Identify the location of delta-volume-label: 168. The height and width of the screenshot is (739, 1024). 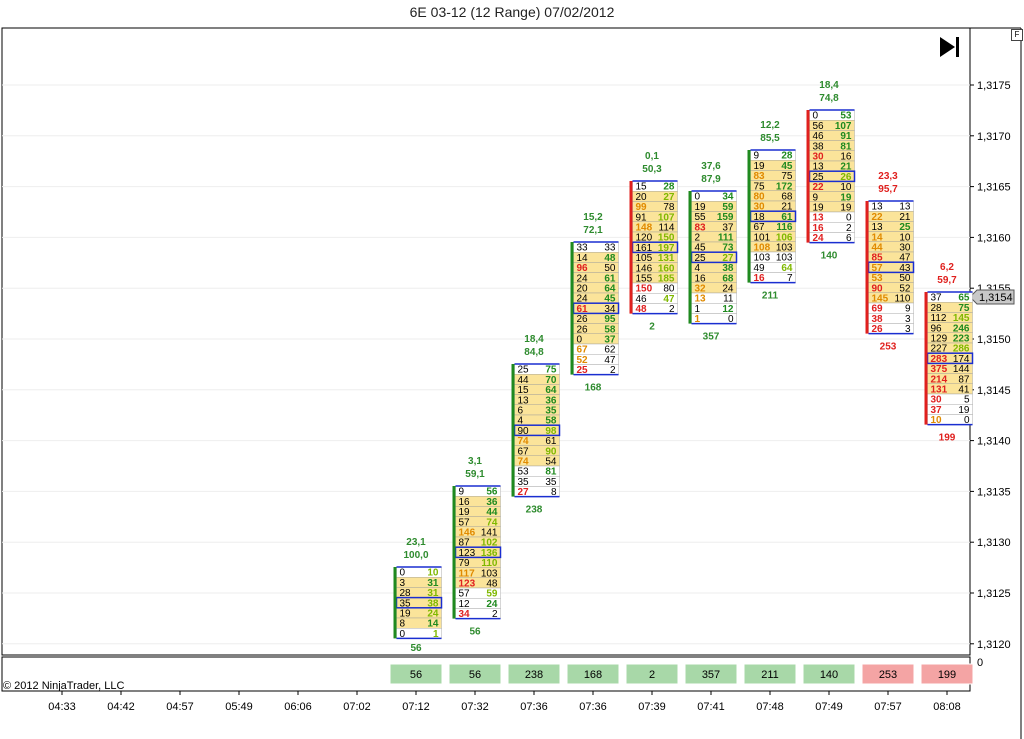
(593, 675).